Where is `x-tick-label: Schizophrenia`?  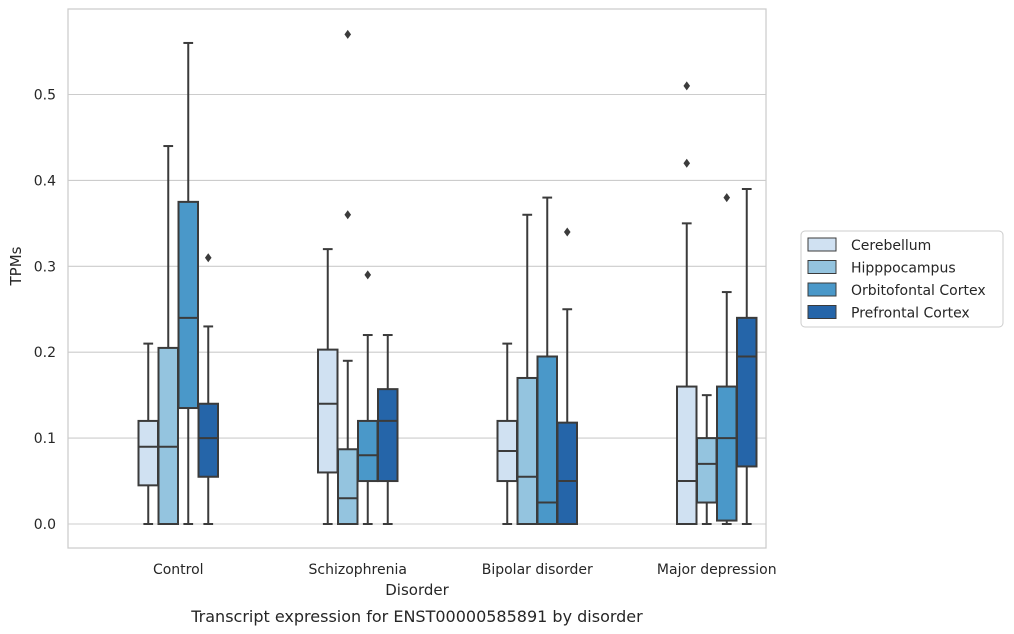 x-tick-label: Schizophrenia is located at coordinates (358, 570).